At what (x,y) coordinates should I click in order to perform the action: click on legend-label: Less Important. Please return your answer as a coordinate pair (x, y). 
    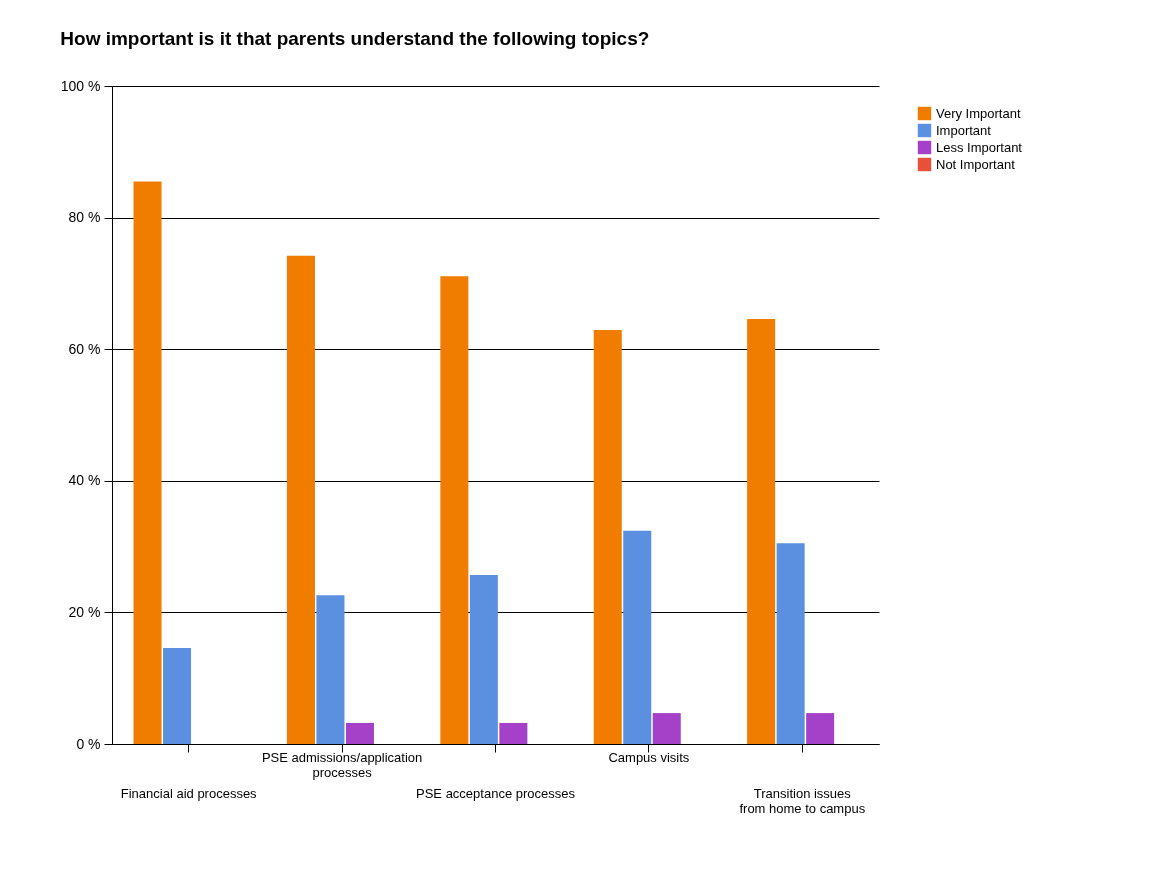
    Looking at the image, I should click on (979, 147).